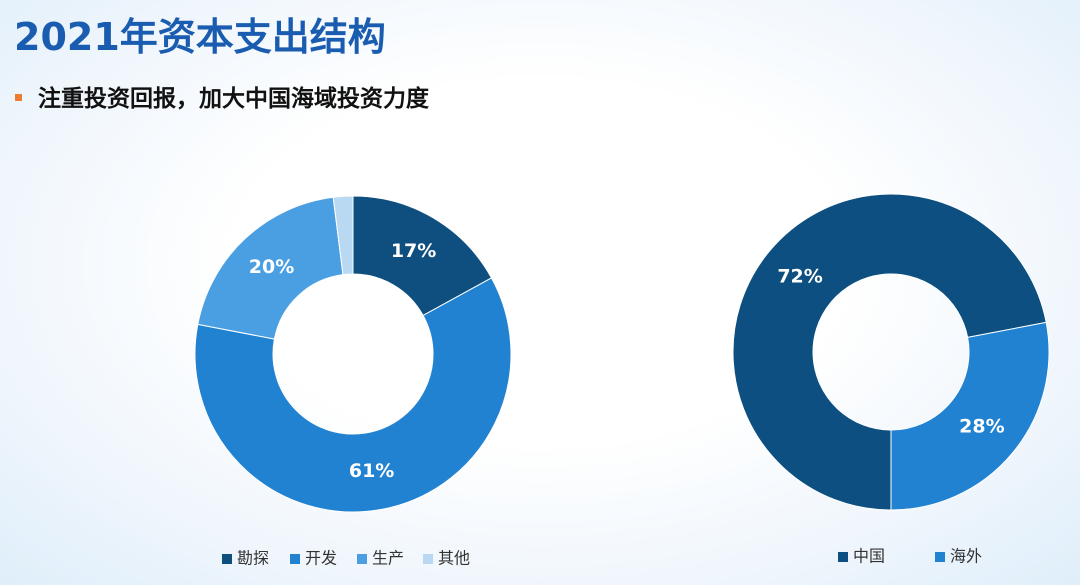 The height and width of the screenshot is (585, 1080). I want to click on legend-label: 生产, so click(388, 558).